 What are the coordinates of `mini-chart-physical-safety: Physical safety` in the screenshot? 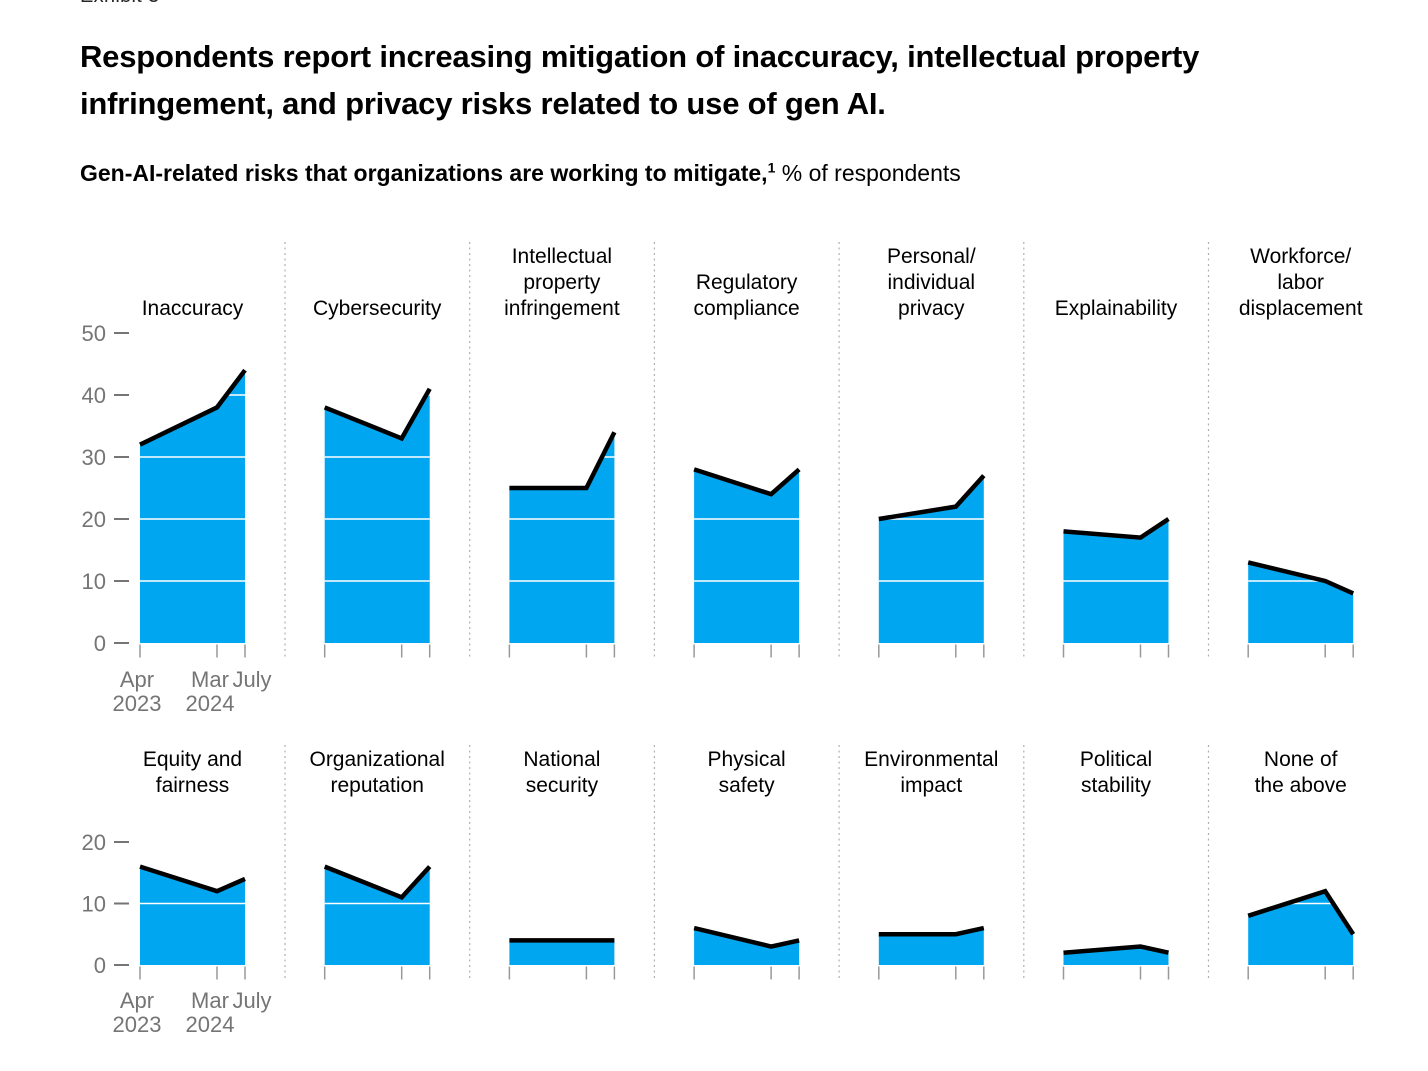 It's located at (746, 864).